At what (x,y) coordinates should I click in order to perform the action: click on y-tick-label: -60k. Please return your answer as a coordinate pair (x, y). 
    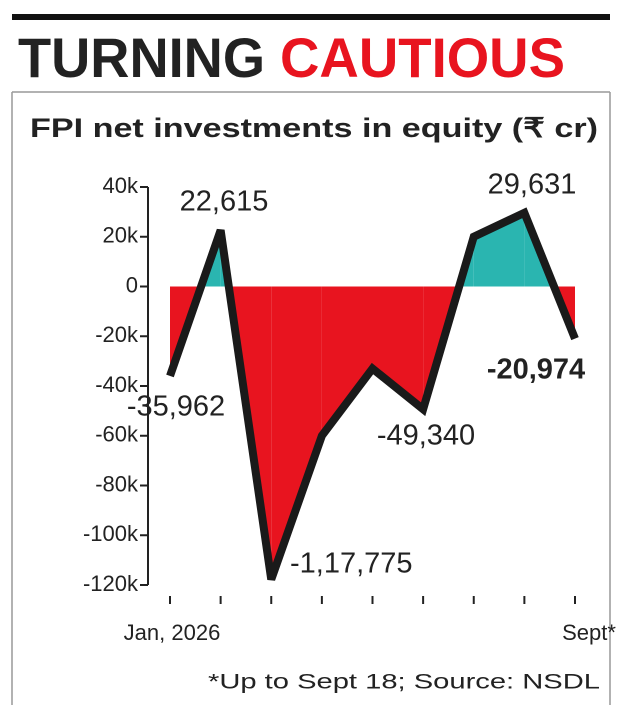
    Looking at the image, I should click on (117, 434).